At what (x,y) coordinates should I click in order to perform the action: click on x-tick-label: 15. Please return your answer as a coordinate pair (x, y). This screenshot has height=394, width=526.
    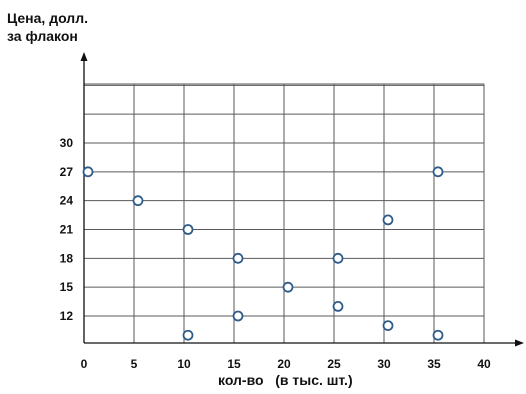
    Looking at the image, I should click on (234, 364).